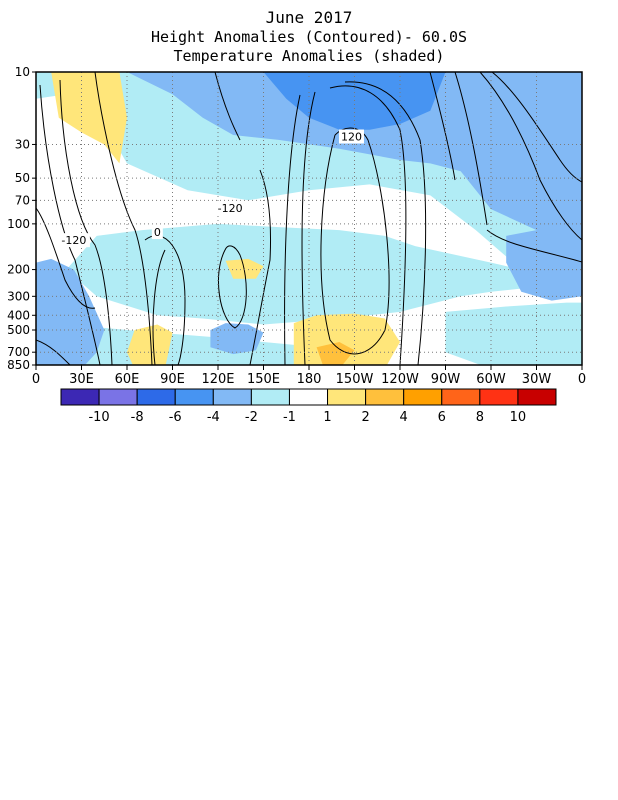  I want to click on y-tick-label: 200, so click(18, 270).